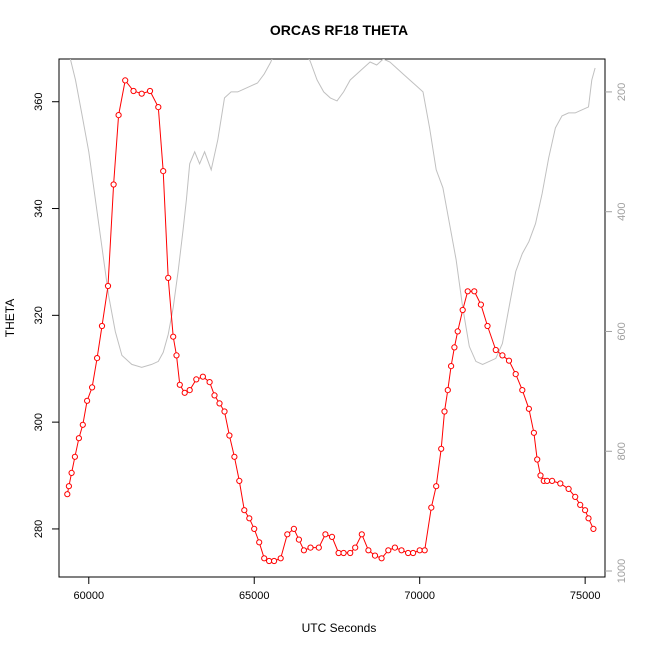 The image size is (650, 650). I want to click on y-axis-label: THETA, so click(10, 318).